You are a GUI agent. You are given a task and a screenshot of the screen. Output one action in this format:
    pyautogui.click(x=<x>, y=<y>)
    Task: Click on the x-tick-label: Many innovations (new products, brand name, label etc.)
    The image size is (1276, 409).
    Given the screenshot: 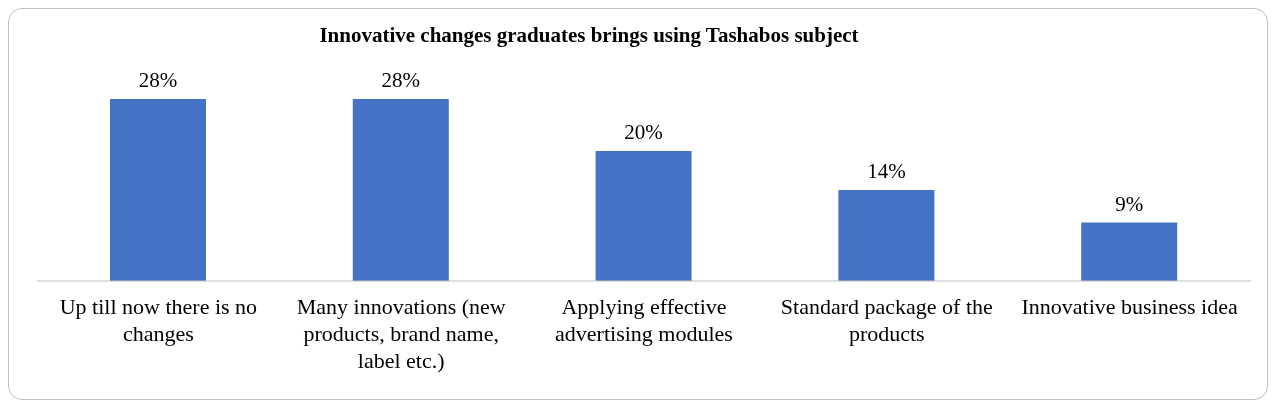 What is the action you would take?
    pyautogui.click(x=401, y=333)
    